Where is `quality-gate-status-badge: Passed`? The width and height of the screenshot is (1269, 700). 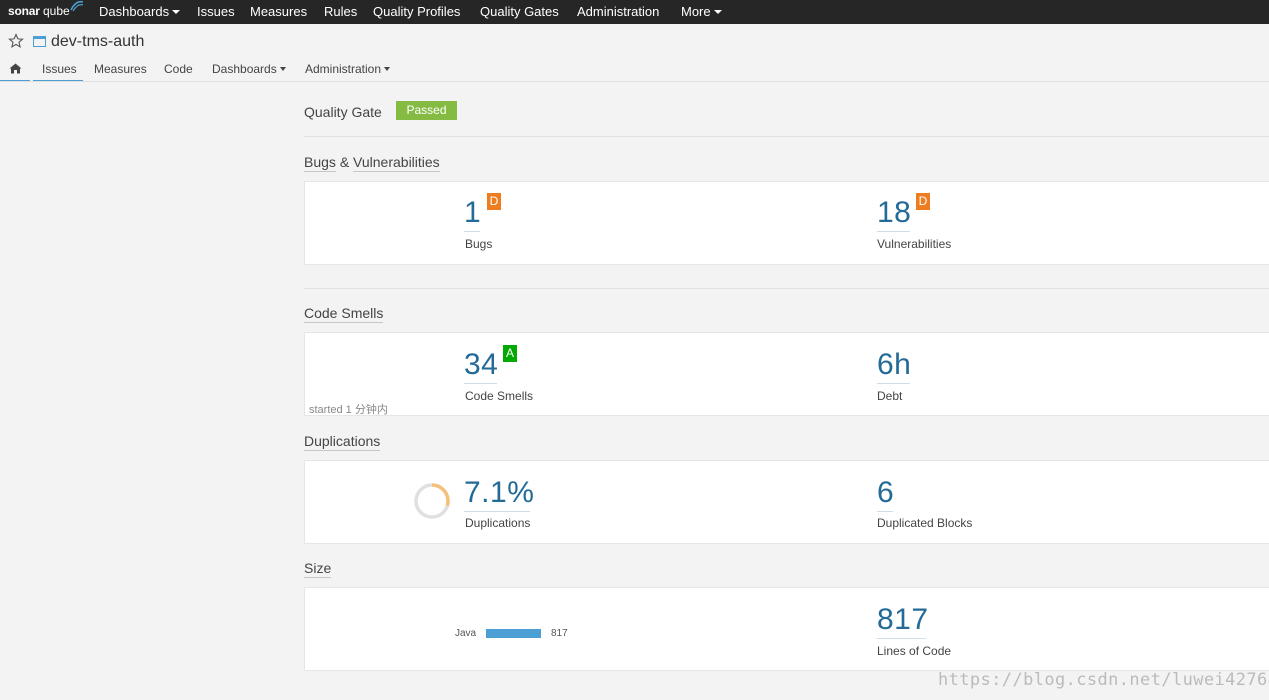
quality-gate-status-badge: Passed is located at coordinates (426, 110).